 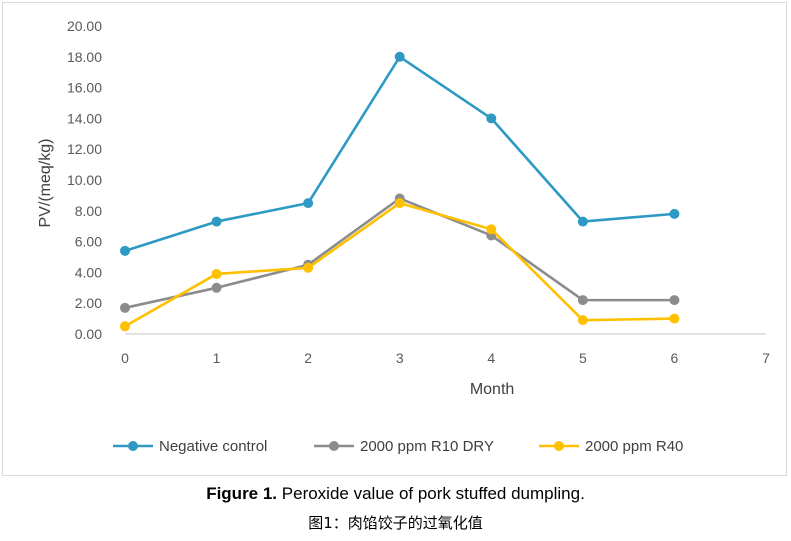 I want to click on figure-caption-chinese: 图1：肉馅饺子的过氧化值, so click(x=395, y=523).